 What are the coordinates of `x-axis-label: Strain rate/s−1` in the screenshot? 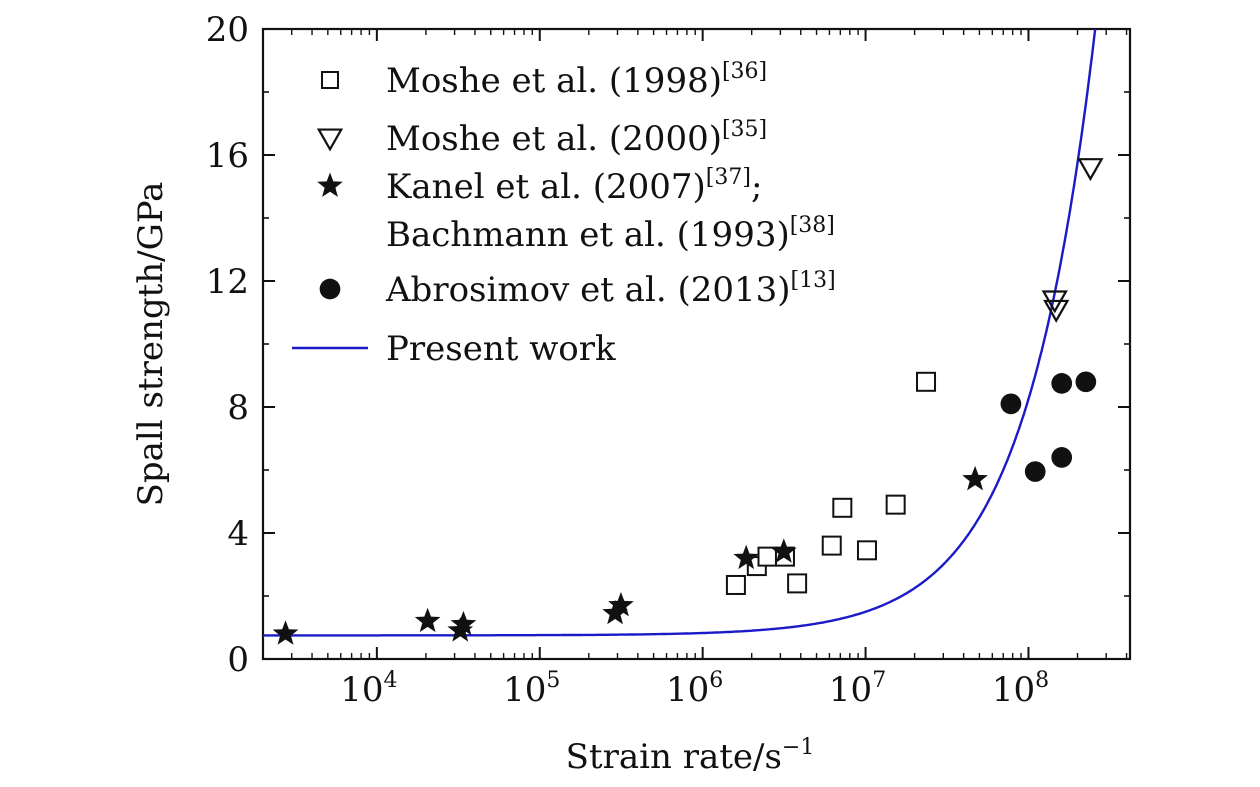 It's located at (690, 756).